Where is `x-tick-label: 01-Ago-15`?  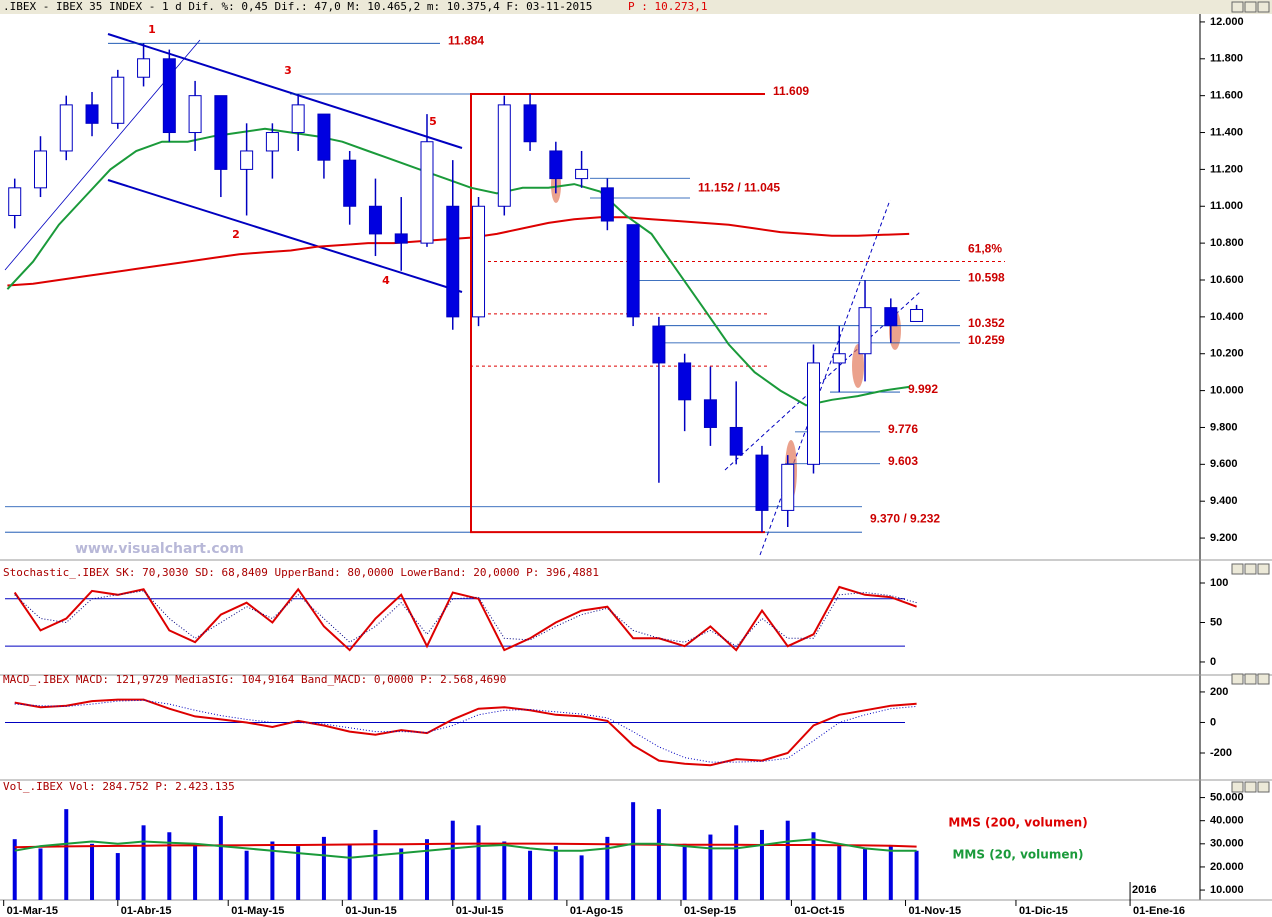 x-tick-label: 01-Ago-15 is located at coordinates (596, 911).